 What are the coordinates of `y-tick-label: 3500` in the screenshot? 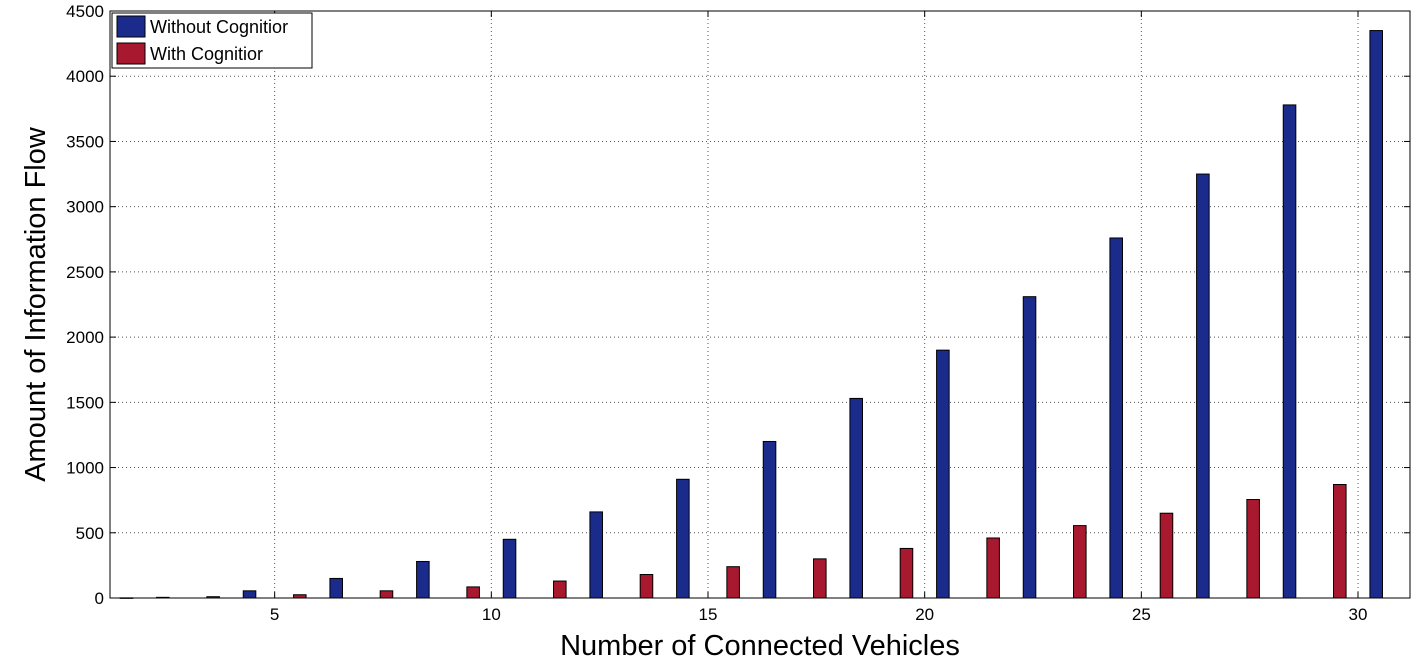 It's located at (85, 141).